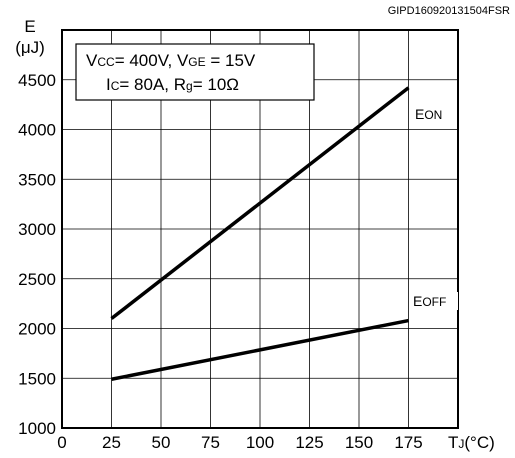  What do you see at coordinates (37, 229) in the screenshot?
I see `y-tick-label: 3000` at bounding box center [37, 229].